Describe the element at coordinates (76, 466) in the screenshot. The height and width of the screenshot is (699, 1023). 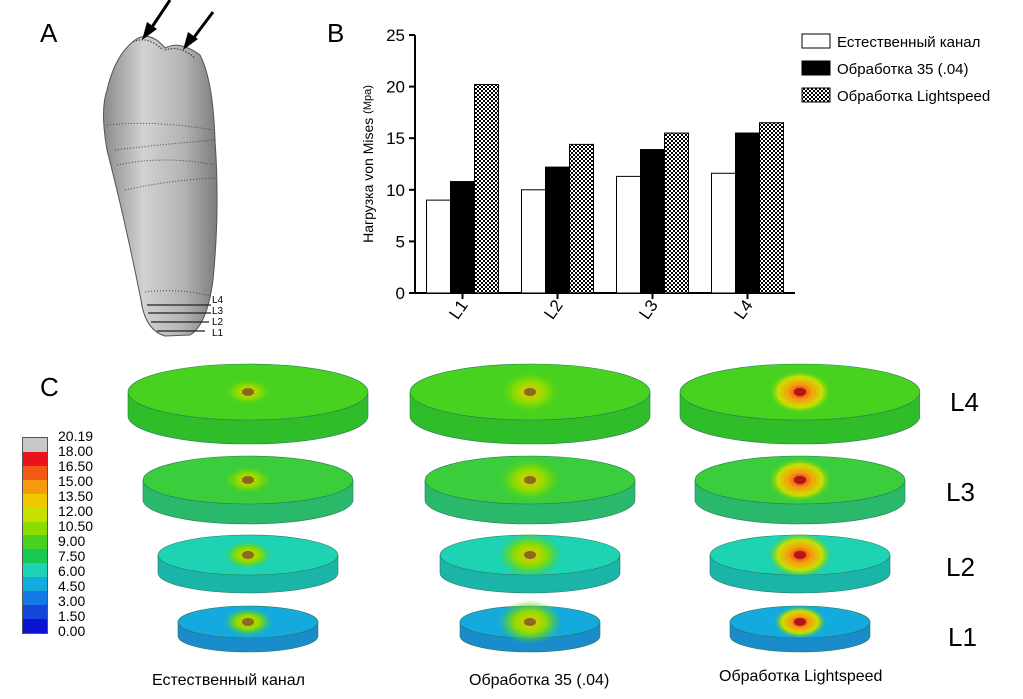
I see `colorbar-label: 16.50` at that location.